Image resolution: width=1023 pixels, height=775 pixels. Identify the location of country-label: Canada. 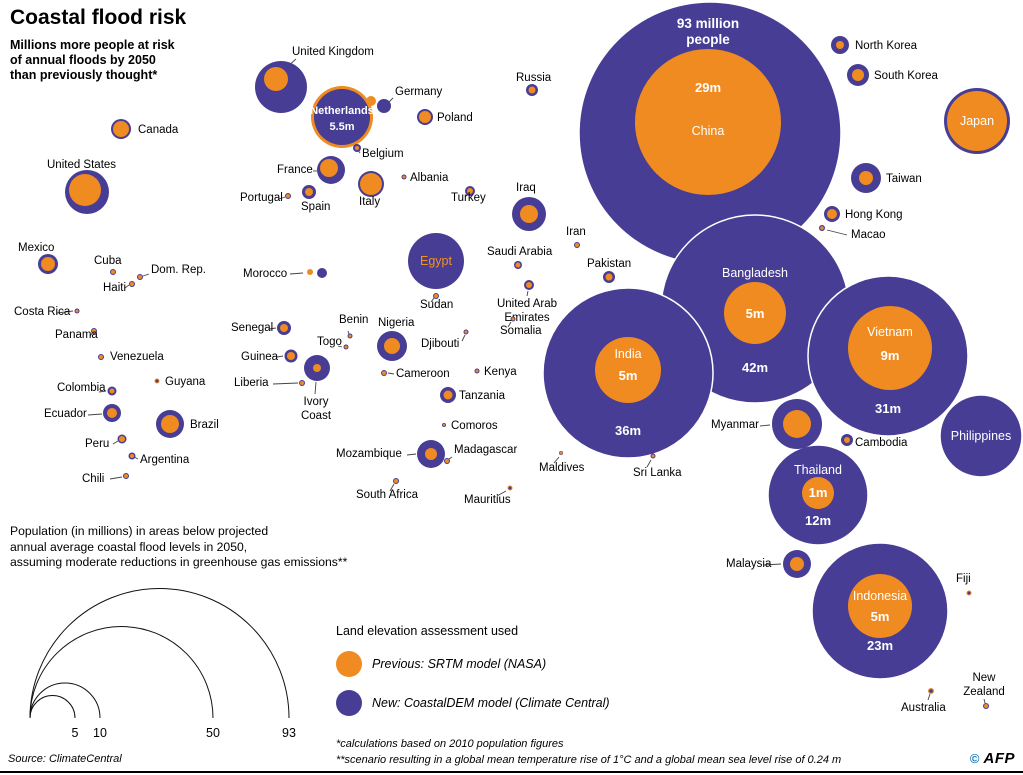
(158, 130).